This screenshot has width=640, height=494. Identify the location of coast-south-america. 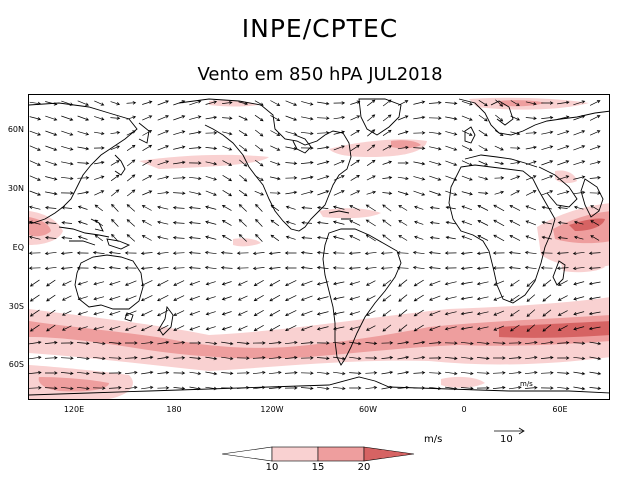
(362, 297).